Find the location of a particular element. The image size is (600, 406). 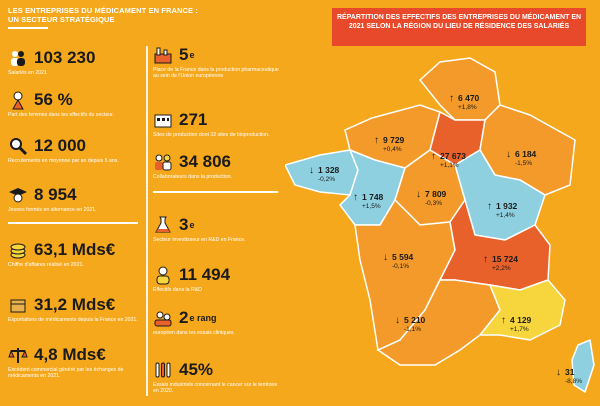

coins-icon is located at coordinates (18, 250).